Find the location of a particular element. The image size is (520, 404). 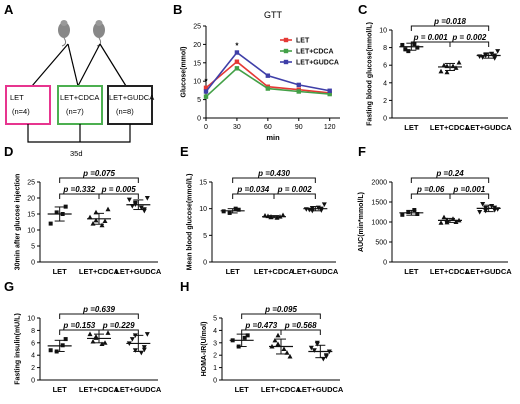

p-value-label: p =0.332 is located at coordinates (78, 189).